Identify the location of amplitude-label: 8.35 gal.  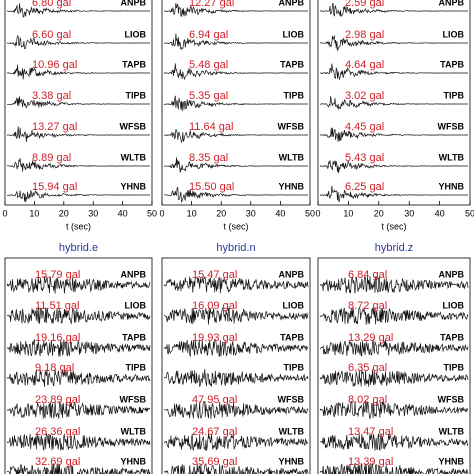
(208, 158).